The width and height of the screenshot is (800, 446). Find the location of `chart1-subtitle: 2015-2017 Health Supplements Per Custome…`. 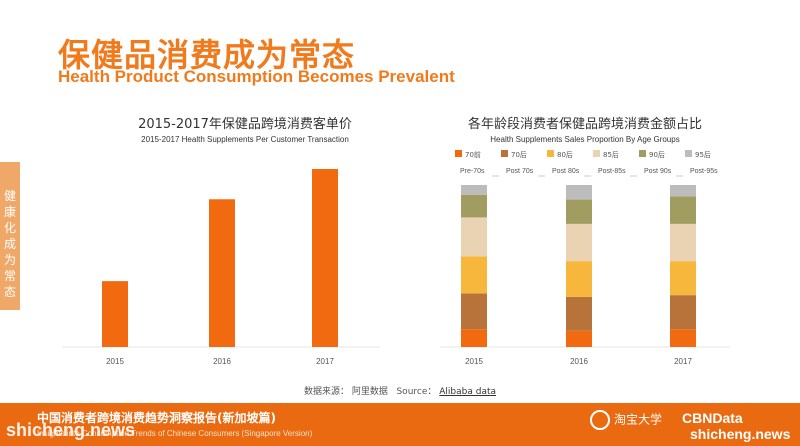

chart1-subtitle: 2015-2017 Health Supplements Per Custome… is located at coordinates (245, 139).